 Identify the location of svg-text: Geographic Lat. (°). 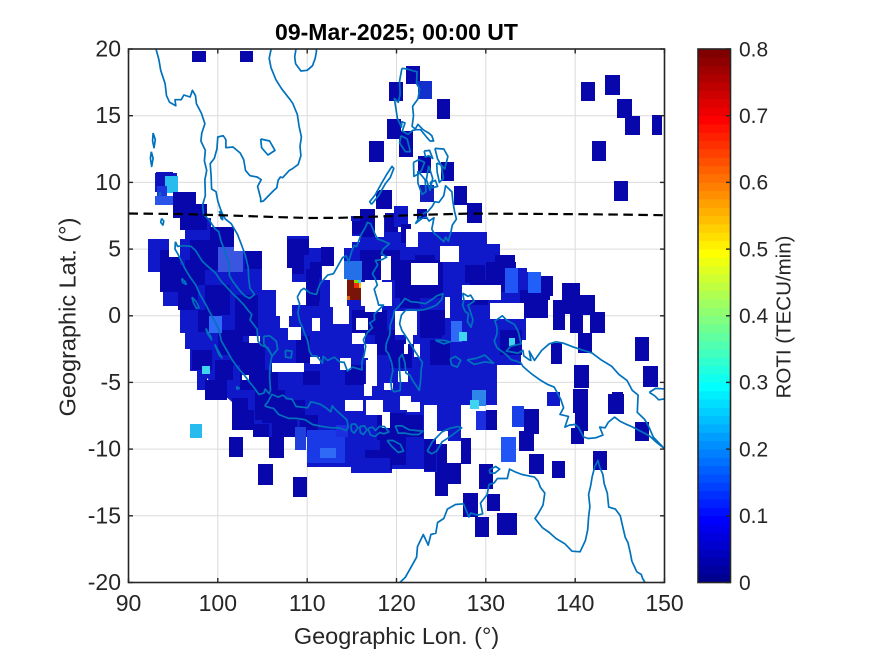
(68, 317).